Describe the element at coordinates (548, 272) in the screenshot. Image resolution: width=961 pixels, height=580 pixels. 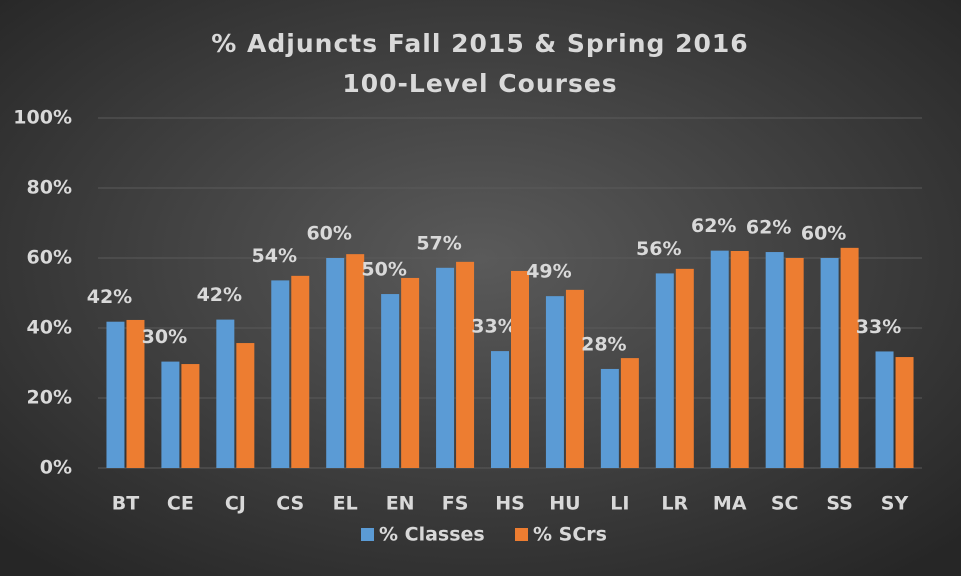
I see `data-label: 49%` at that location.